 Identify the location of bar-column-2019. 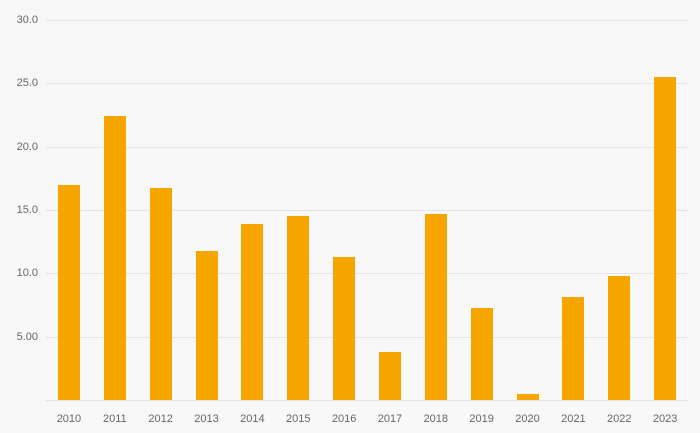
(482, 210).